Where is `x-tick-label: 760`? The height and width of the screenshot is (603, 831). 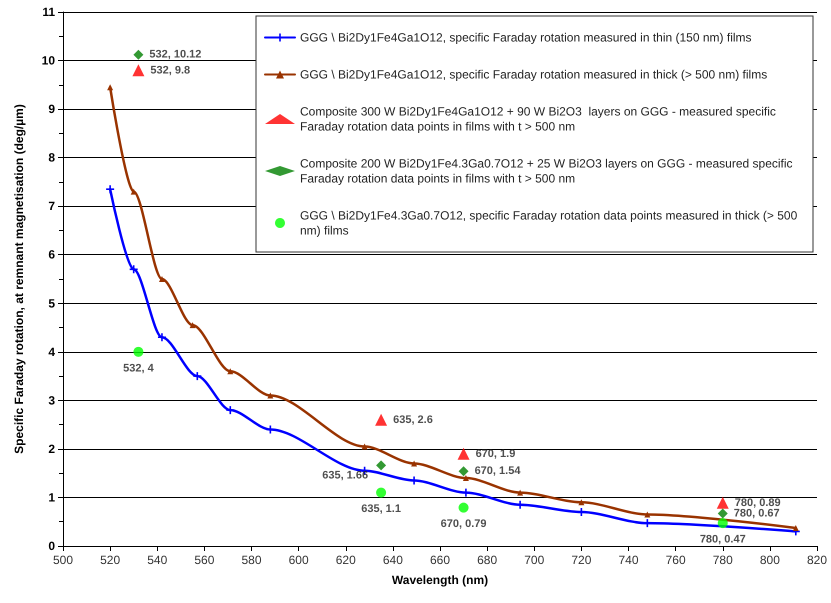 x-tick-label: 760 is located at coordinates (676, 560).